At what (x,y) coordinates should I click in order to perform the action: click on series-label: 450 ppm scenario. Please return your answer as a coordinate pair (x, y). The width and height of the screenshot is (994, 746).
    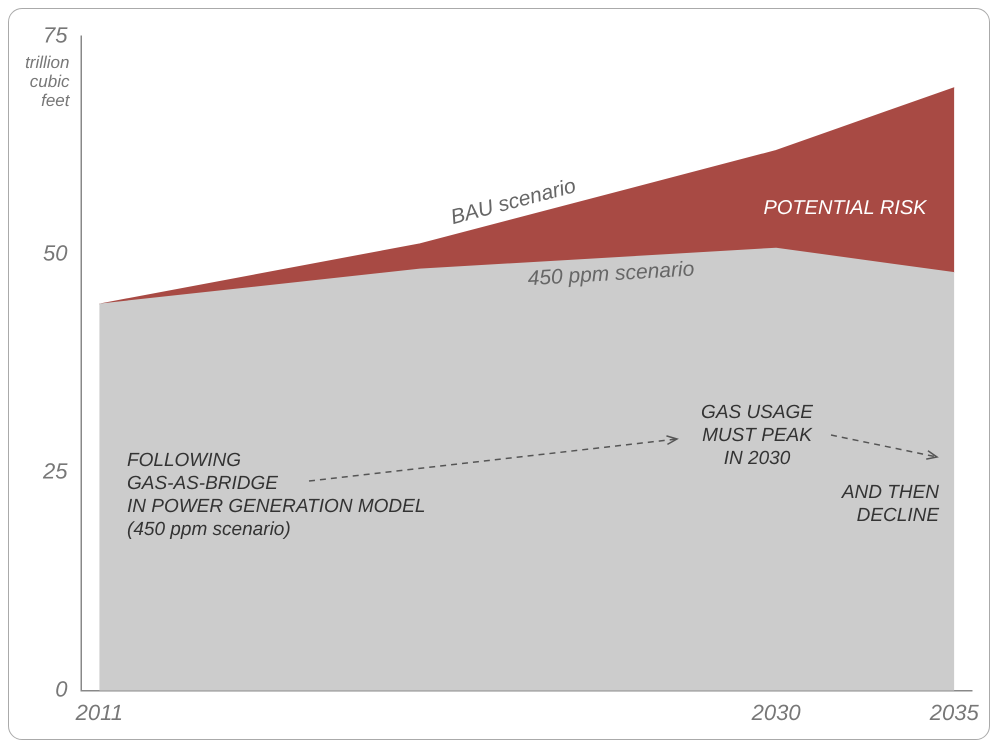
    Looking at the image, I should click on (611, 273).